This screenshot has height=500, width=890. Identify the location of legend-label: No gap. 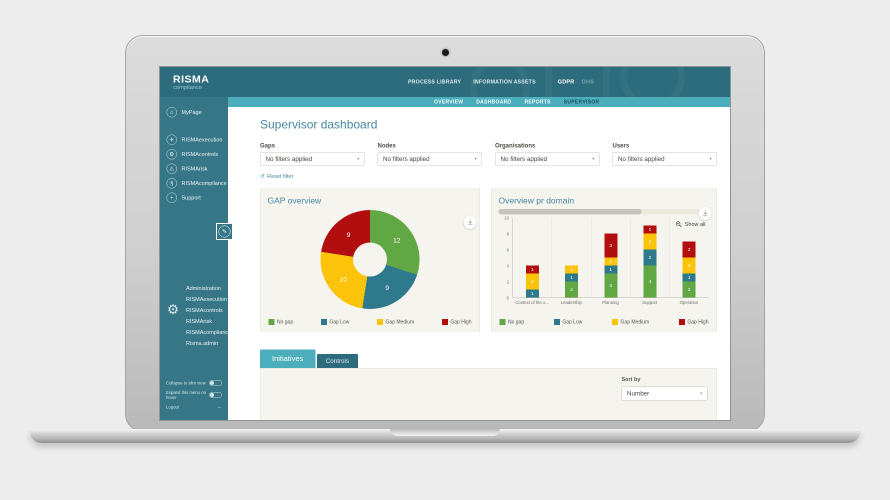
(285, 322).